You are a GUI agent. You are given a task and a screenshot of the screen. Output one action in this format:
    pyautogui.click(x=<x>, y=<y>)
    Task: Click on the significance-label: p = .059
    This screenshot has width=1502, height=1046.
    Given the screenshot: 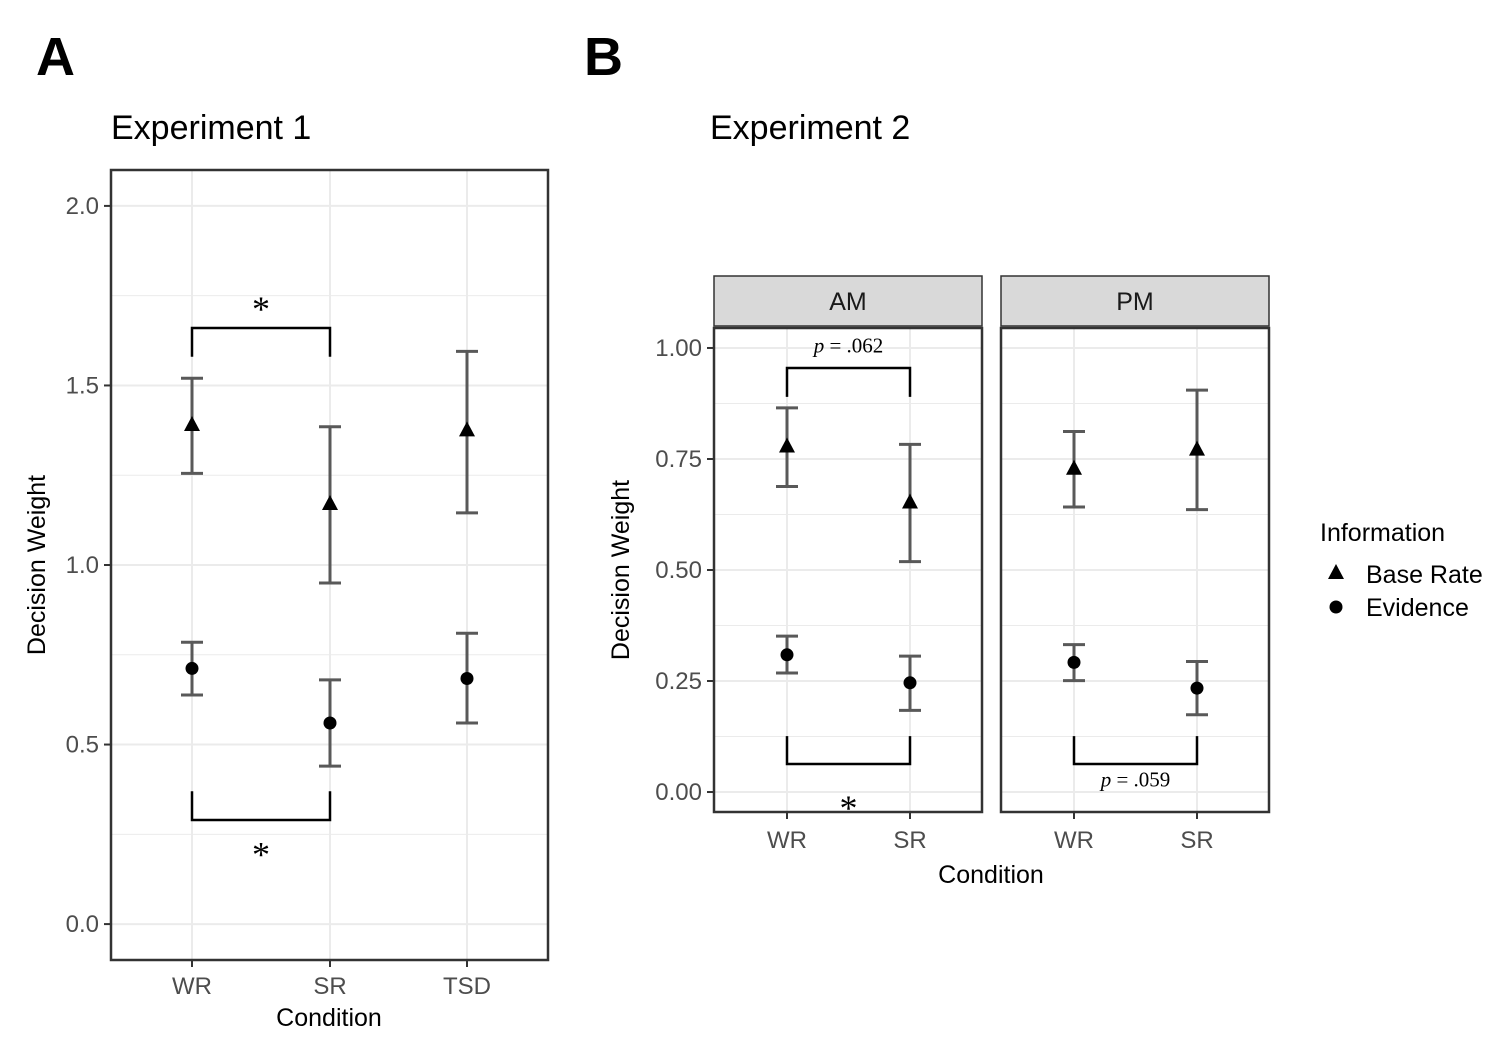 What is the action you would take?
    pyautogui.click(x=1135, y=780)
    